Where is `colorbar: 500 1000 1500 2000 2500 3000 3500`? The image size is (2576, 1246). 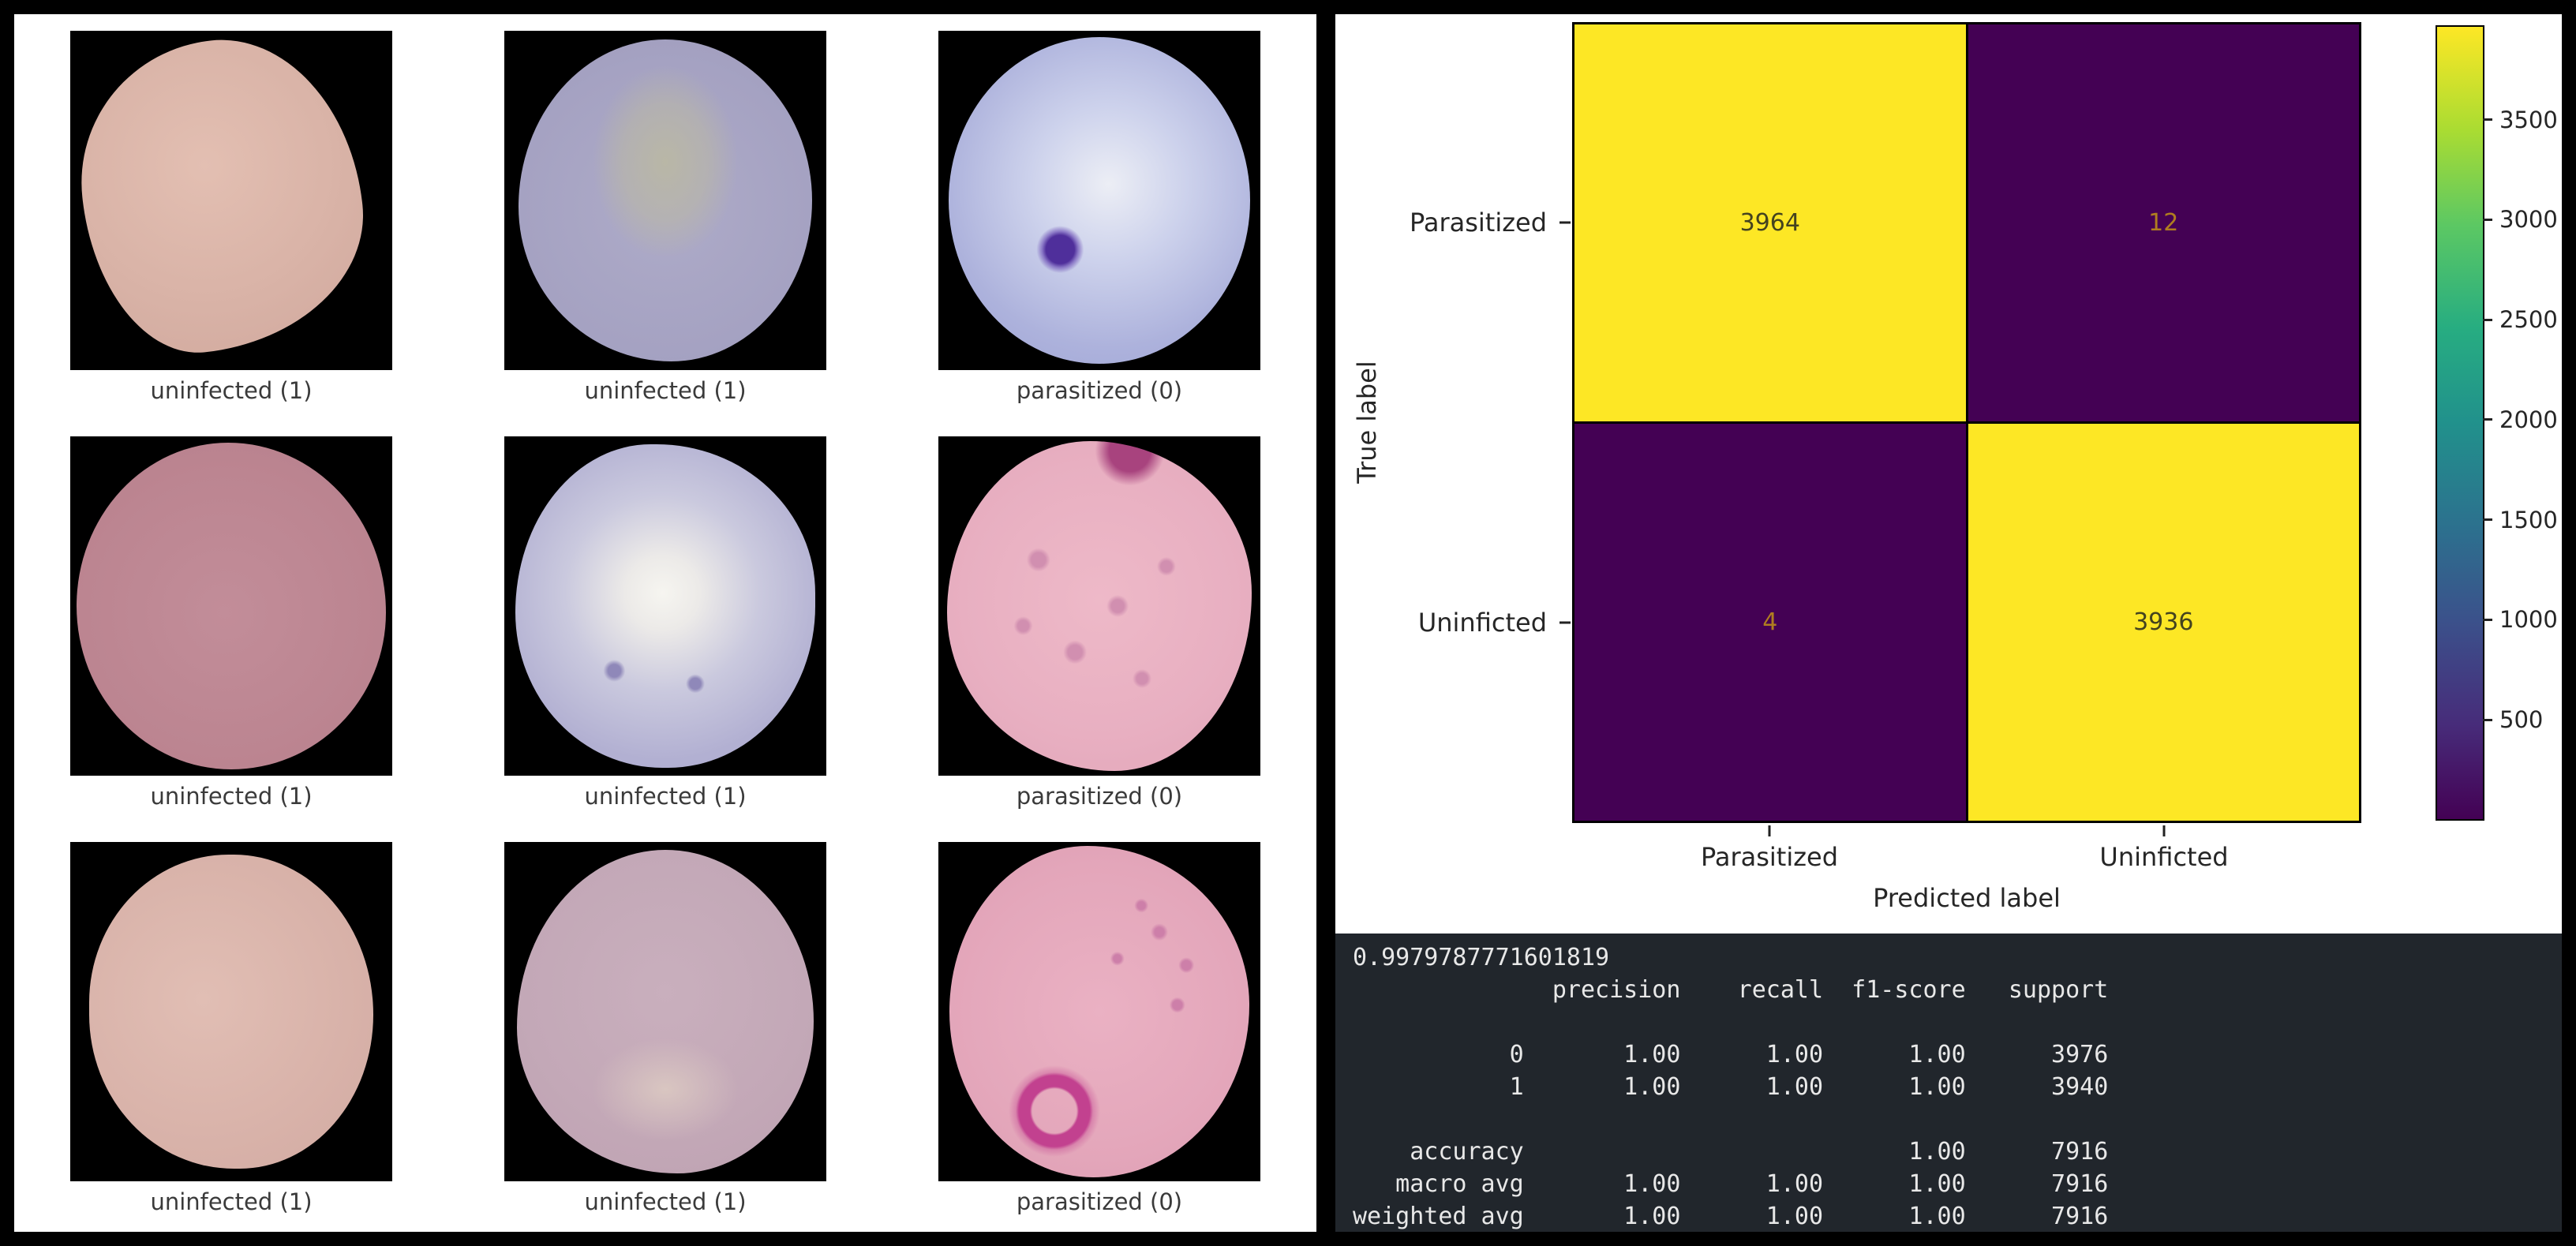
colorbar: 500 1000 1500 2000 2500 3000 3500 is located at coordinates (2497, 423).